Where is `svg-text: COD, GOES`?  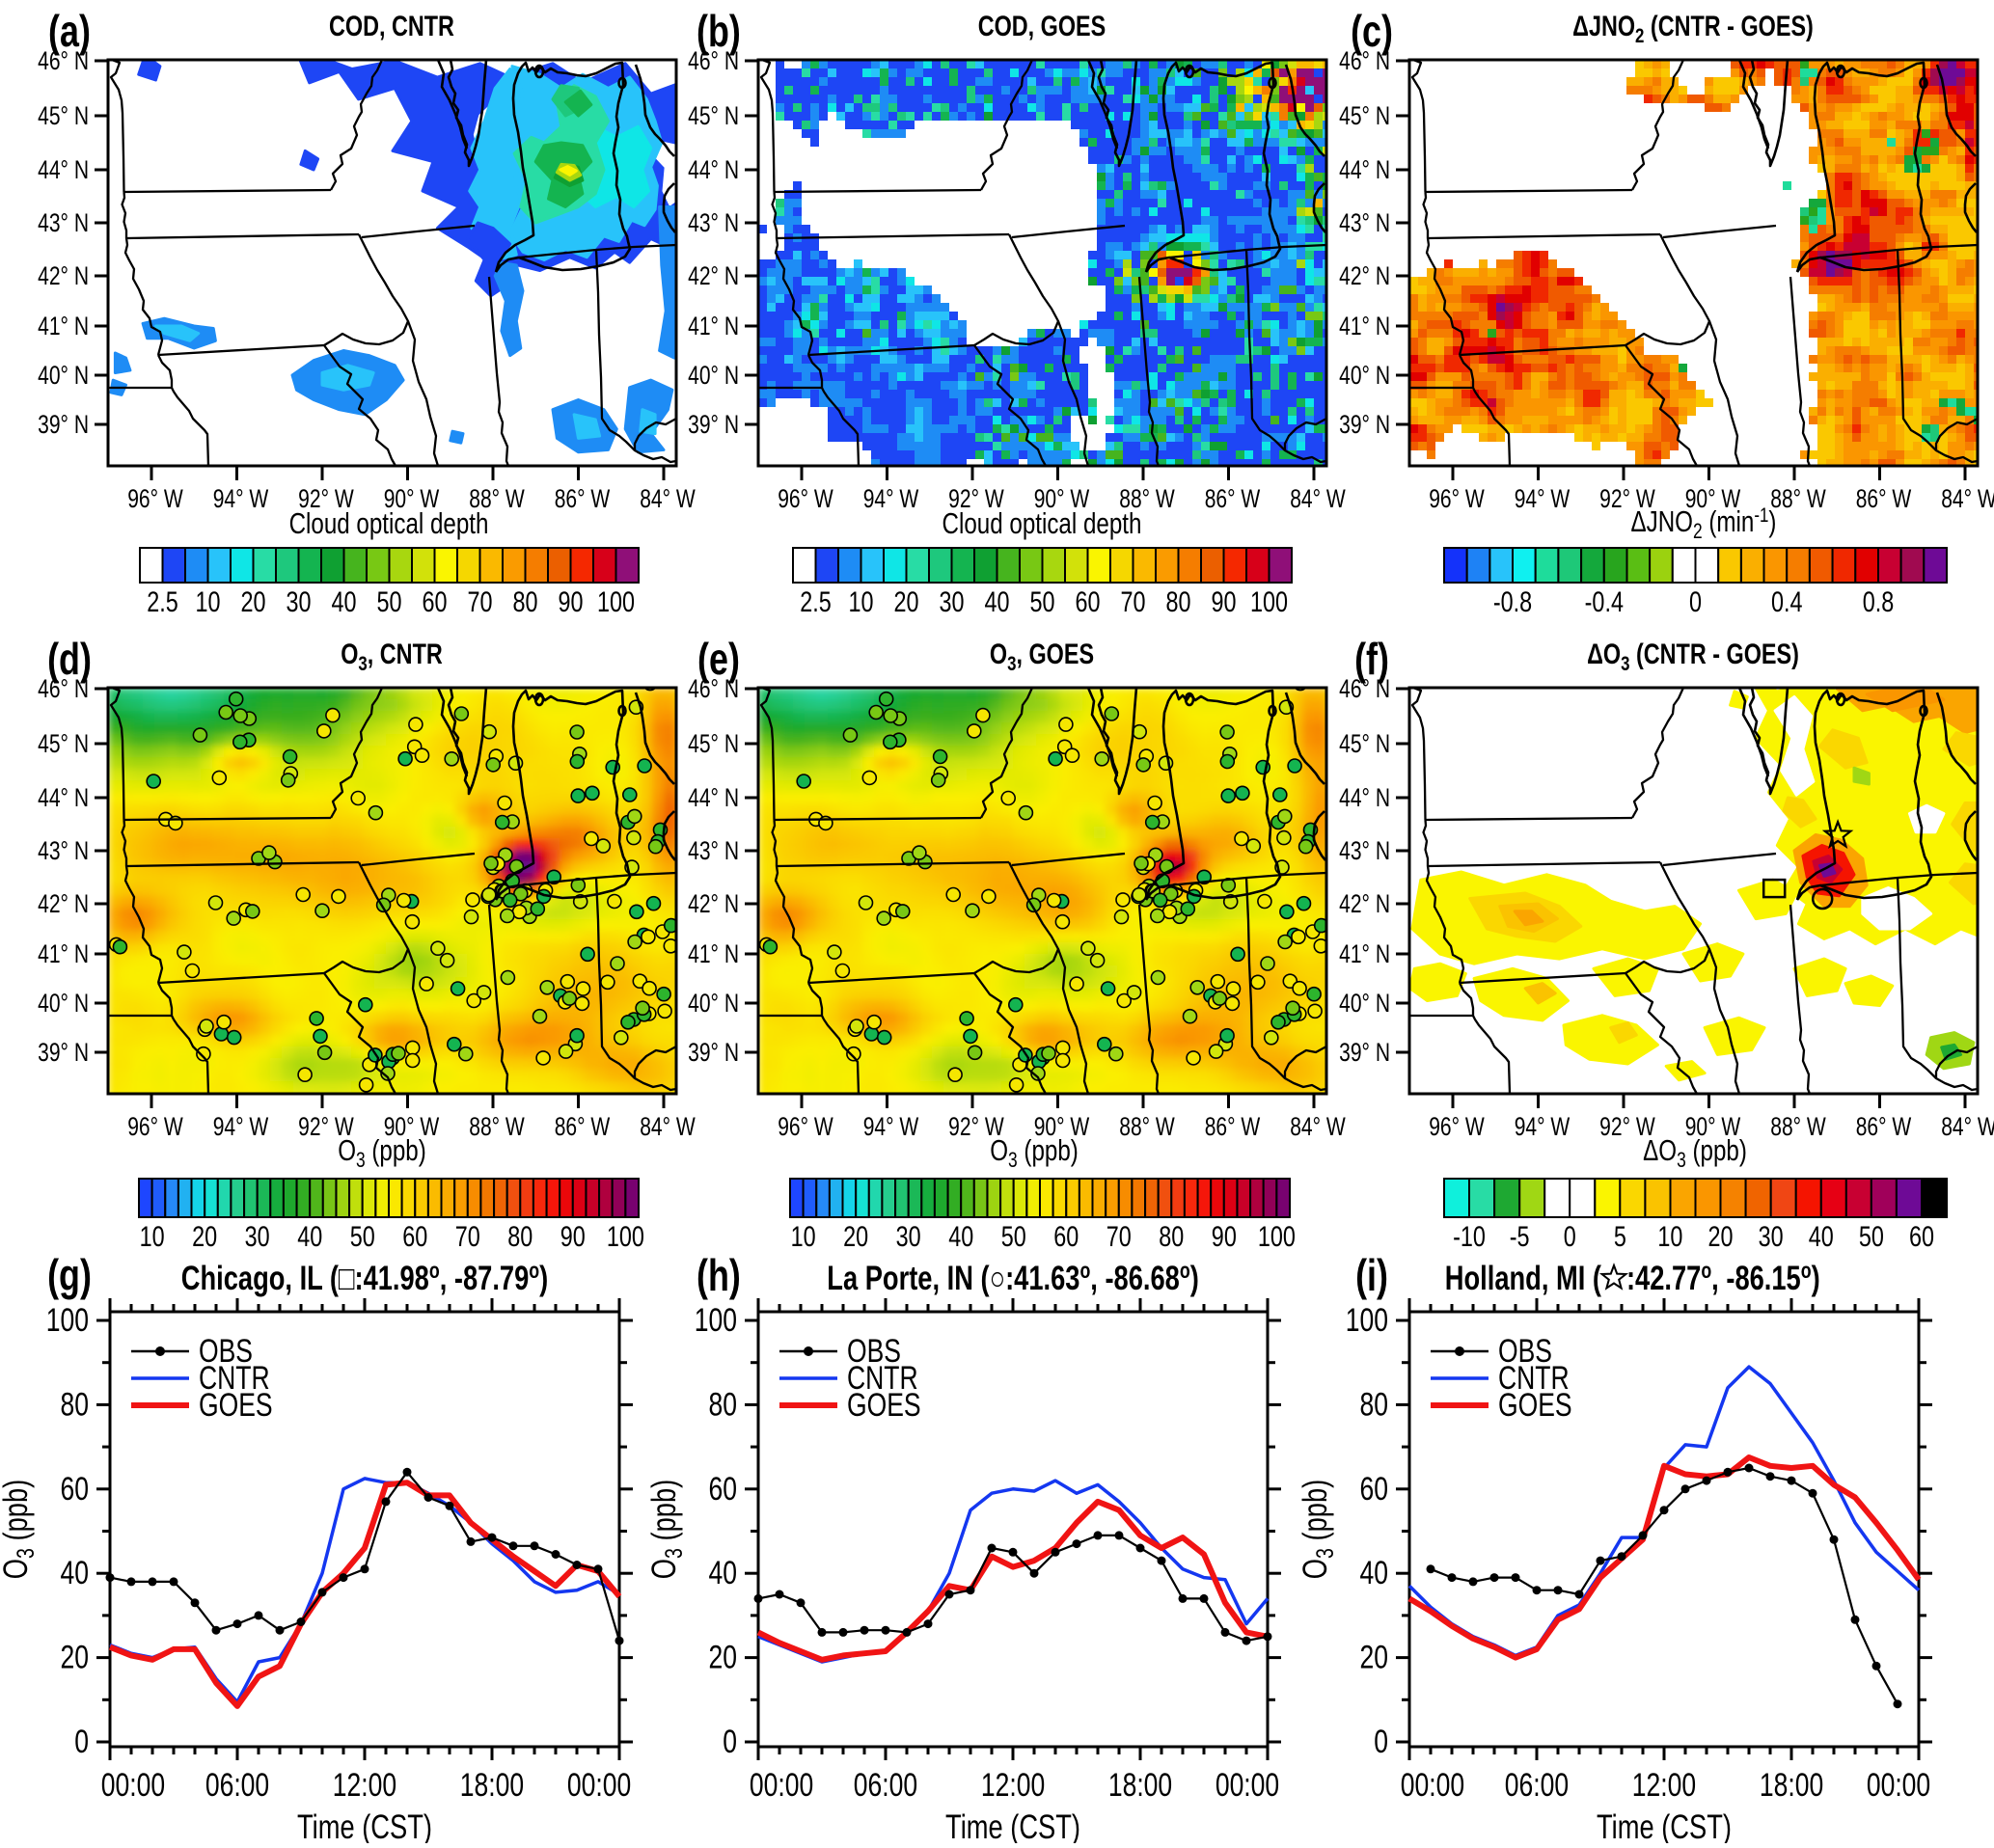
svg-text: COD, GOES is located at coordinates (1042, 25).